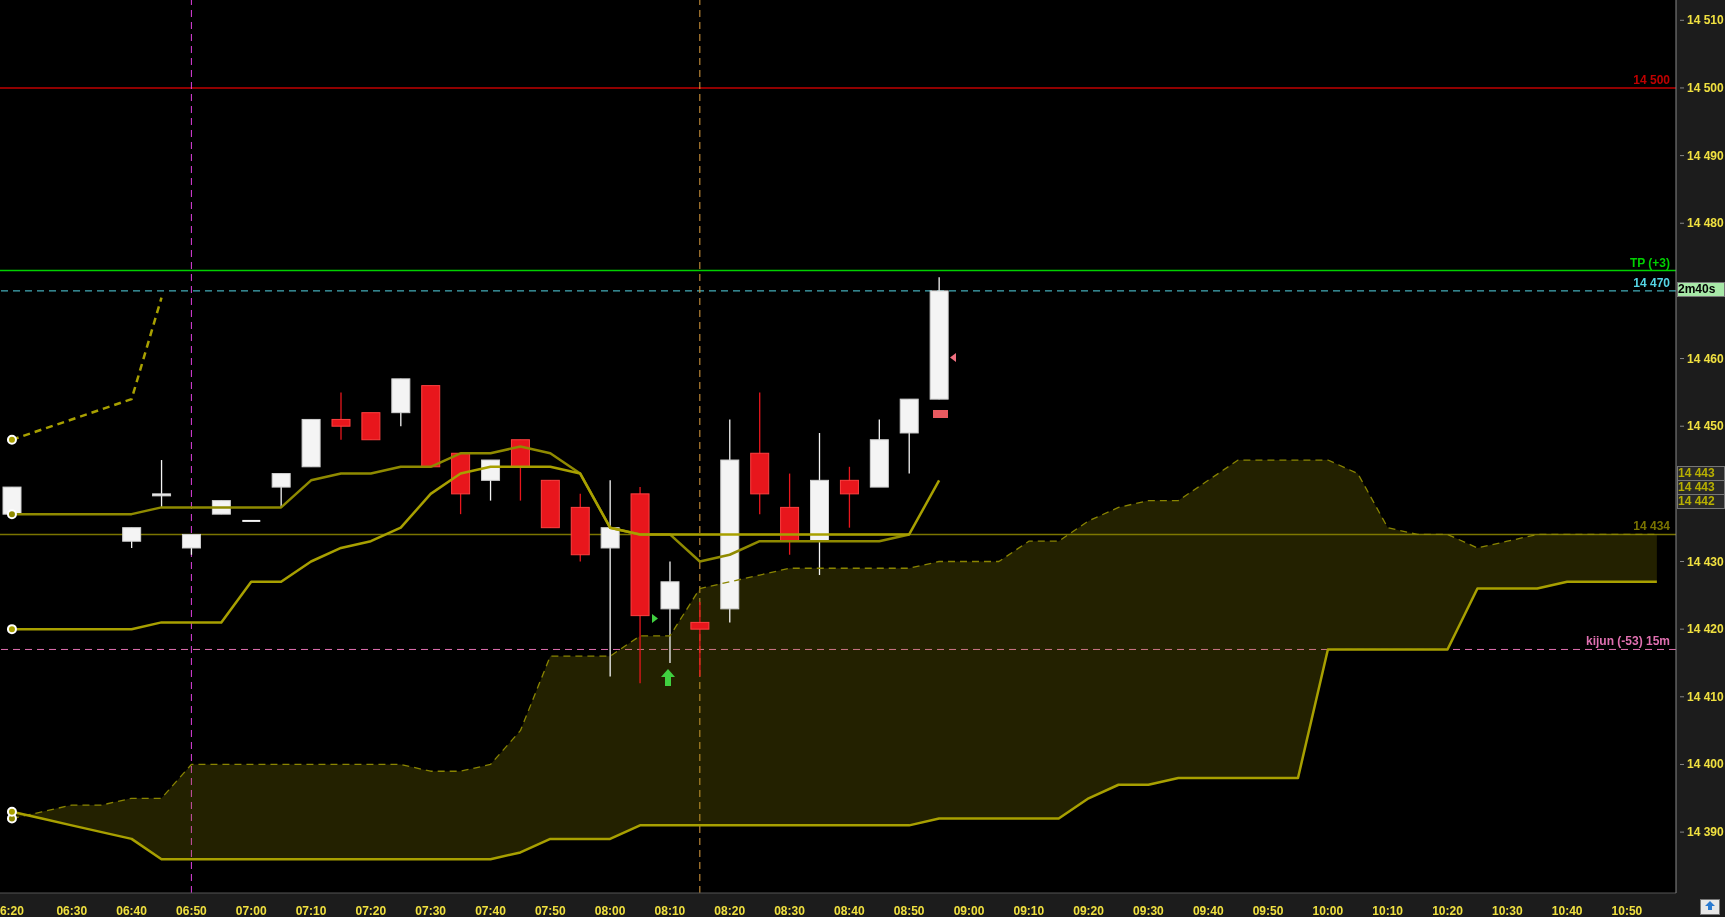  What do you see at coordinates (1268, 910) in the screenshot?
I see `x-tick-label: 09:50` at bounding box center [1268, 910].